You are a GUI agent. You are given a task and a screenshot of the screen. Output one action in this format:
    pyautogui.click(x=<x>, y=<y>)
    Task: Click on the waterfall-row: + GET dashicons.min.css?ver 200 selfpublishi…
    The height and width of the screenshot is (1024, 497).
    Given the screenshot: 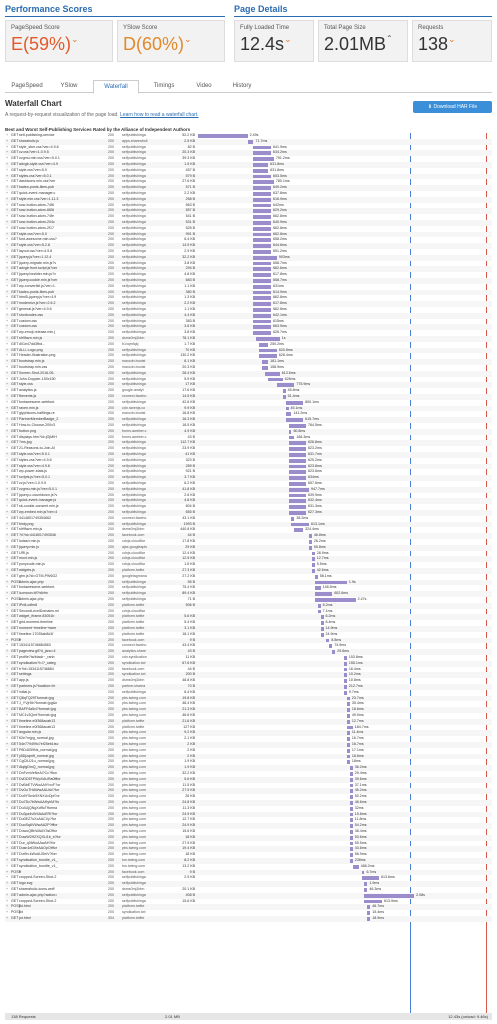 What is the action you would take?
    pyautogui.click(x=248, y=182)
    